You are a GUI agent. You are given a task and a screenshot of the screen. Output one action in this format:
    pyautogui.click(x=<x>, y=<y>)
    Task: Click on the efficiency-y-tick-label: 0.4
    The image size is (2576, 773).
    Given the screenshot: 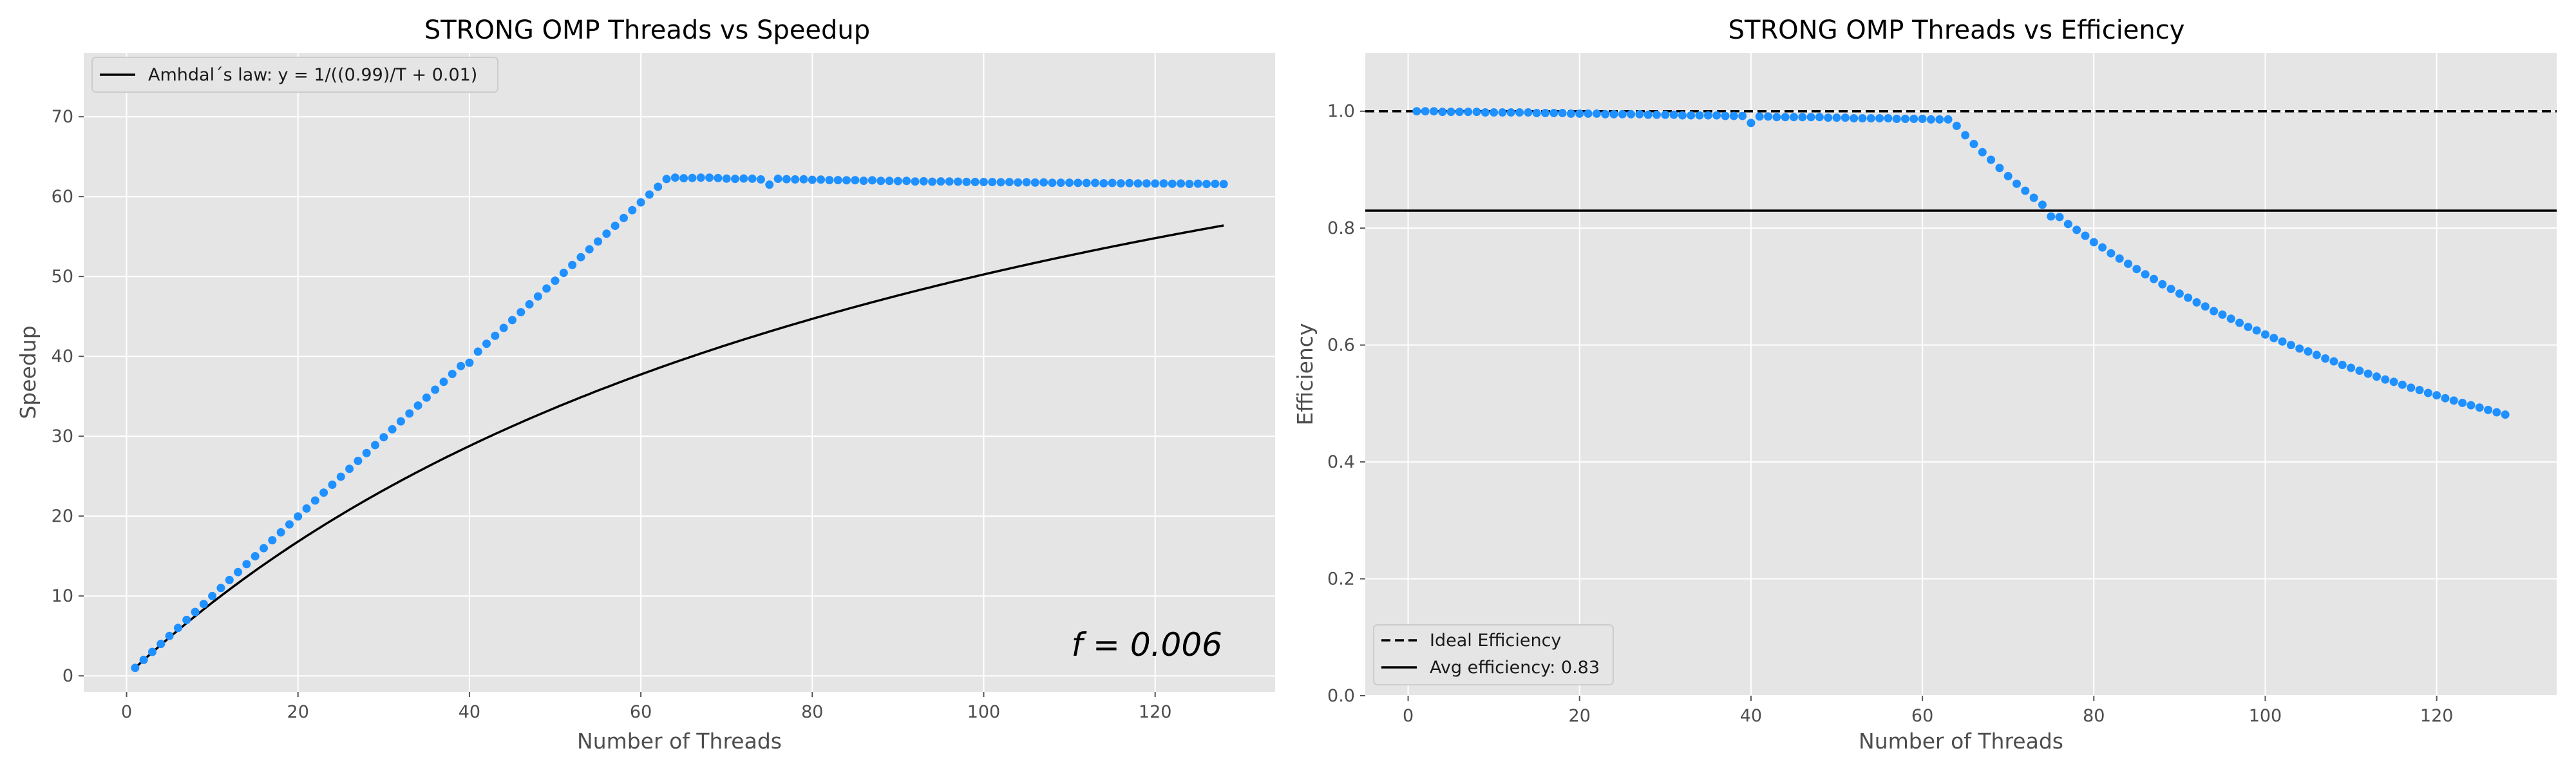 What is the action you would take?
    pyautogui.click(x=1341, y=462)
    